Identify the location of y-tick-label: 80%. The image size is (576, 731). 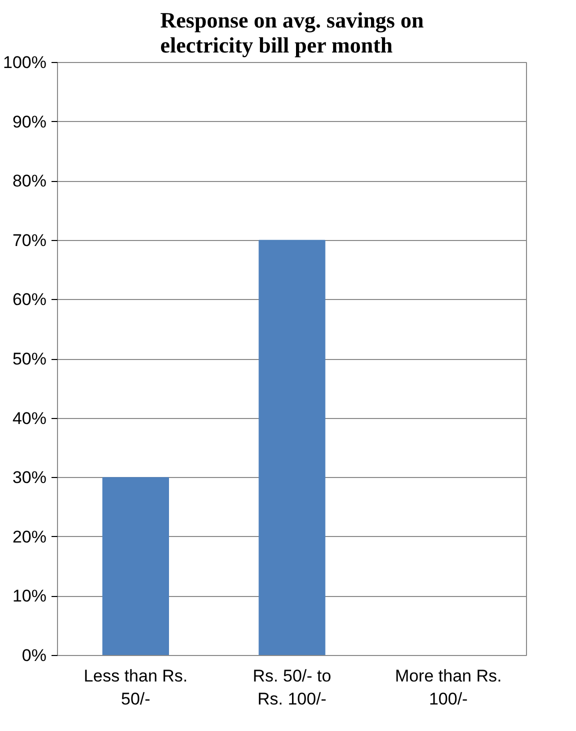
(29, 181).